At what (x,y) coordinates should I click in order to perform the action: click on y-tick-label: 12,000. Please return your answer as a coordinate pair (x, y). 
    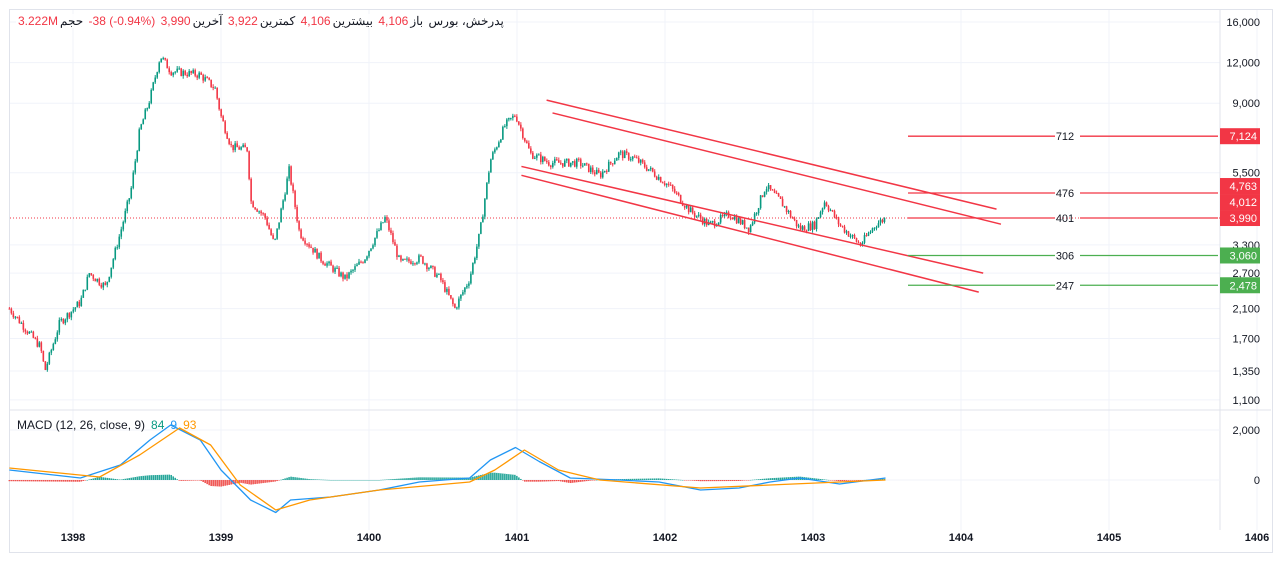
    Looking at the image, I should click on (1243, 64).